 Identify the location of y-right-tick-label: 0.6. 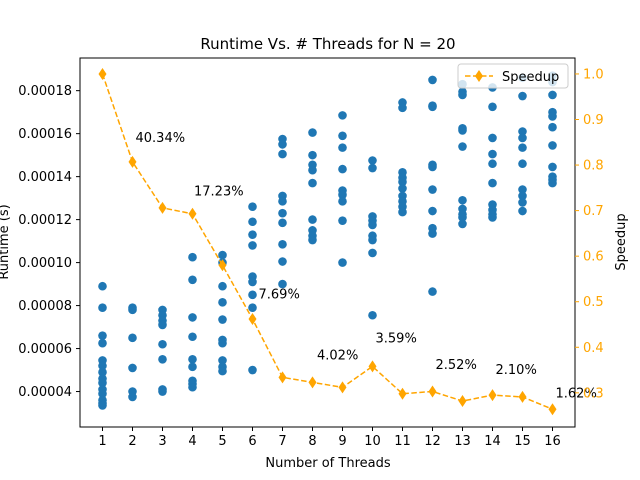
(593, 257).